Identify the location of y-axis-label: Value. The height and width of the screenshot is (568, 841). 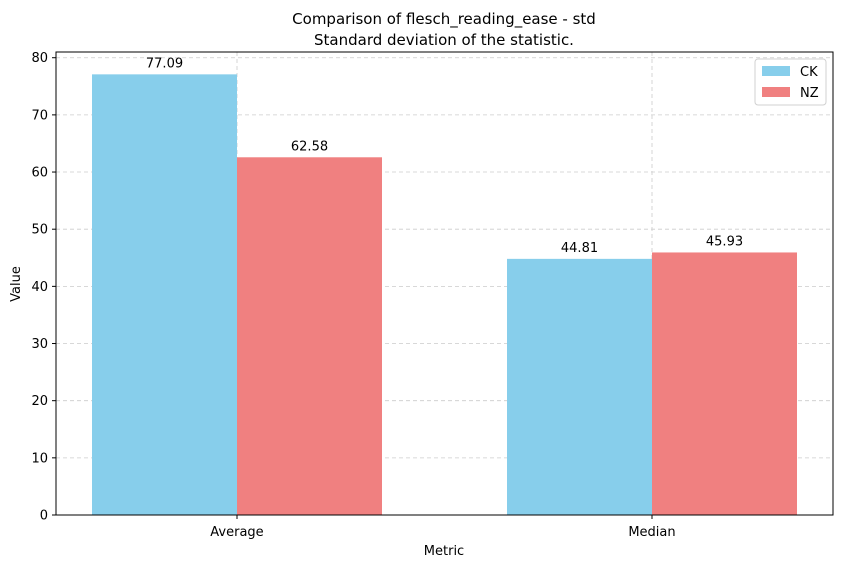
(16, 284).